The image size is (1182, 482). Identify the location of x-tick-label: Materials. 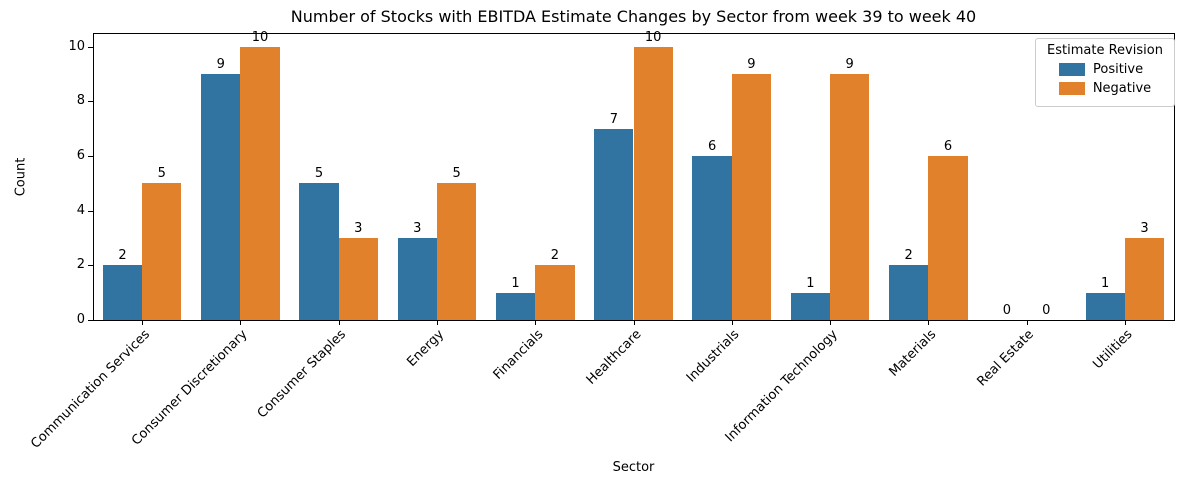
(912, 353).